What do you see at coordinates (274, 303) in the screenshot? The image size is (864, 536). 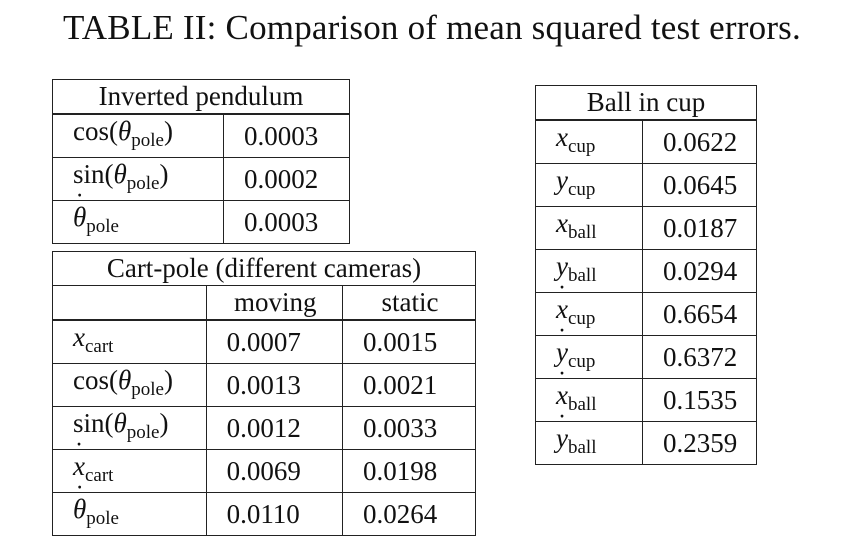 I see `column-header-moving: moving` at bounding box center [274, 303].